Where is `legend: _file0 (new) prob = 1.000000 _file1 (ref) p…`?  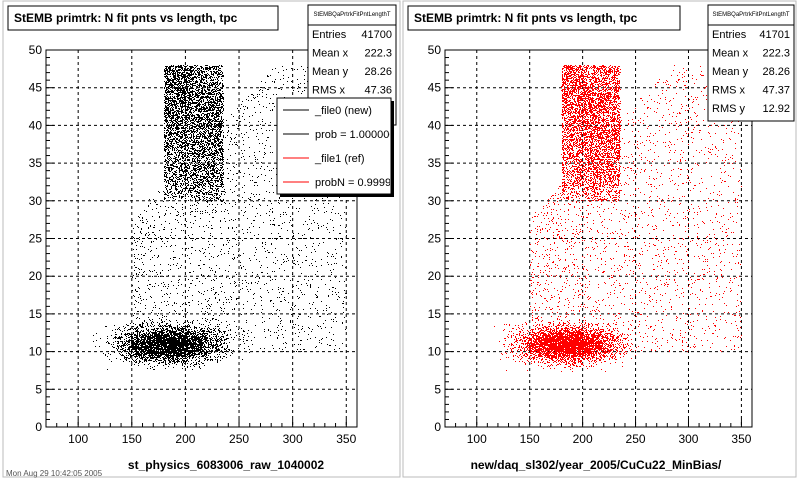
legend: _file0 (new) prob = 1.000000 _file1 (ref) p… is located at coordinates (339, 147).